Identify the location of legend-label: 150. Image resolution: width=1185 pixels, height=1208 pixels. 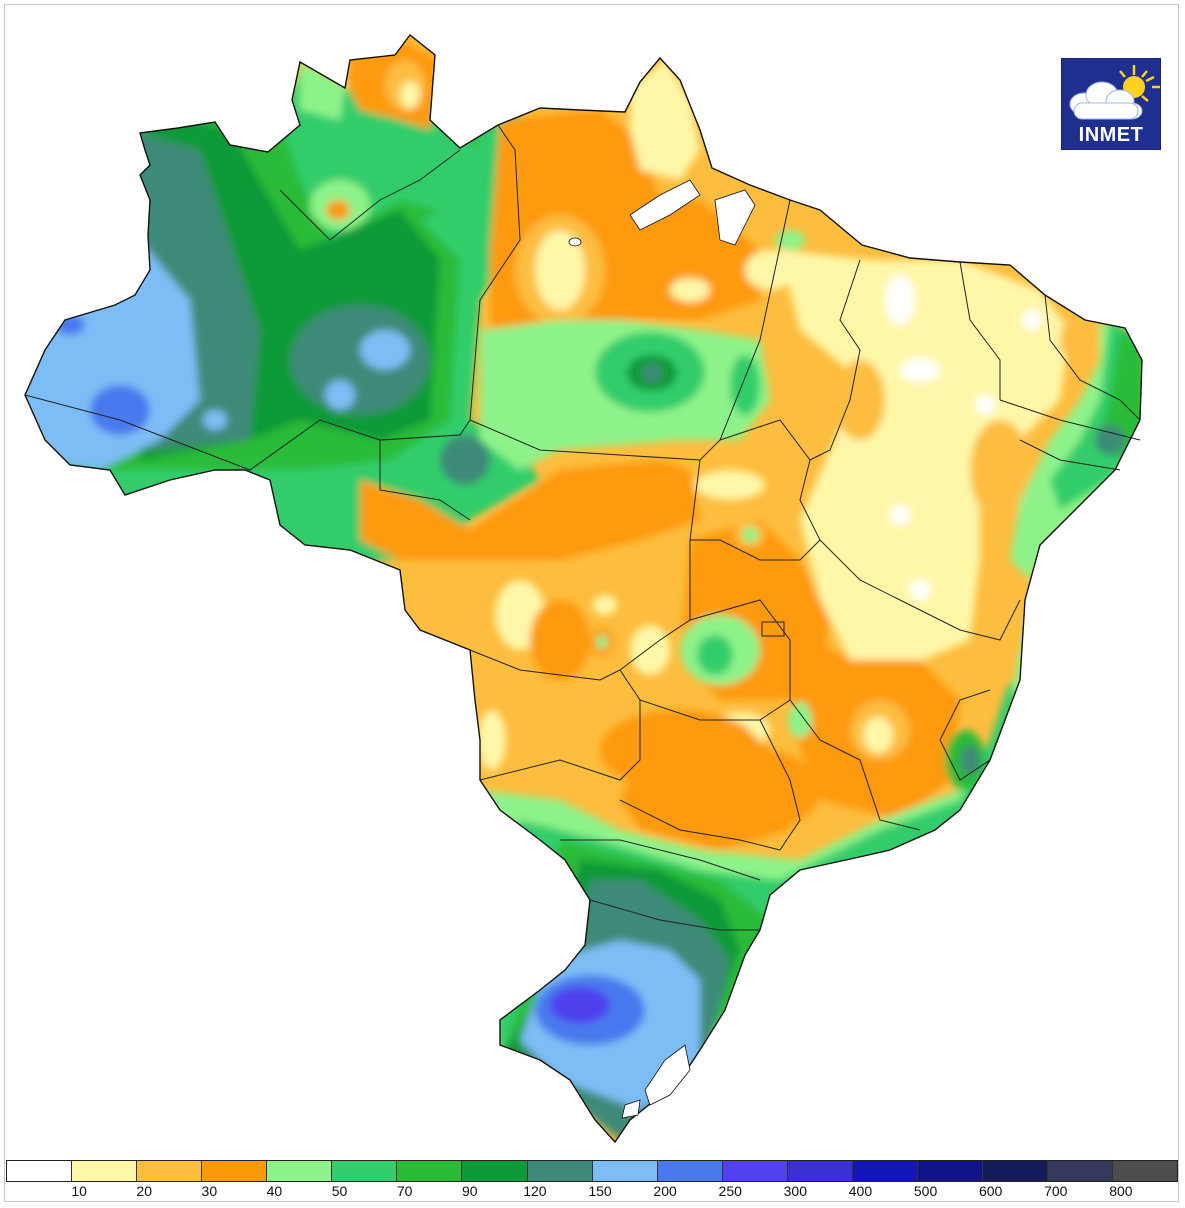
(600, 1191).